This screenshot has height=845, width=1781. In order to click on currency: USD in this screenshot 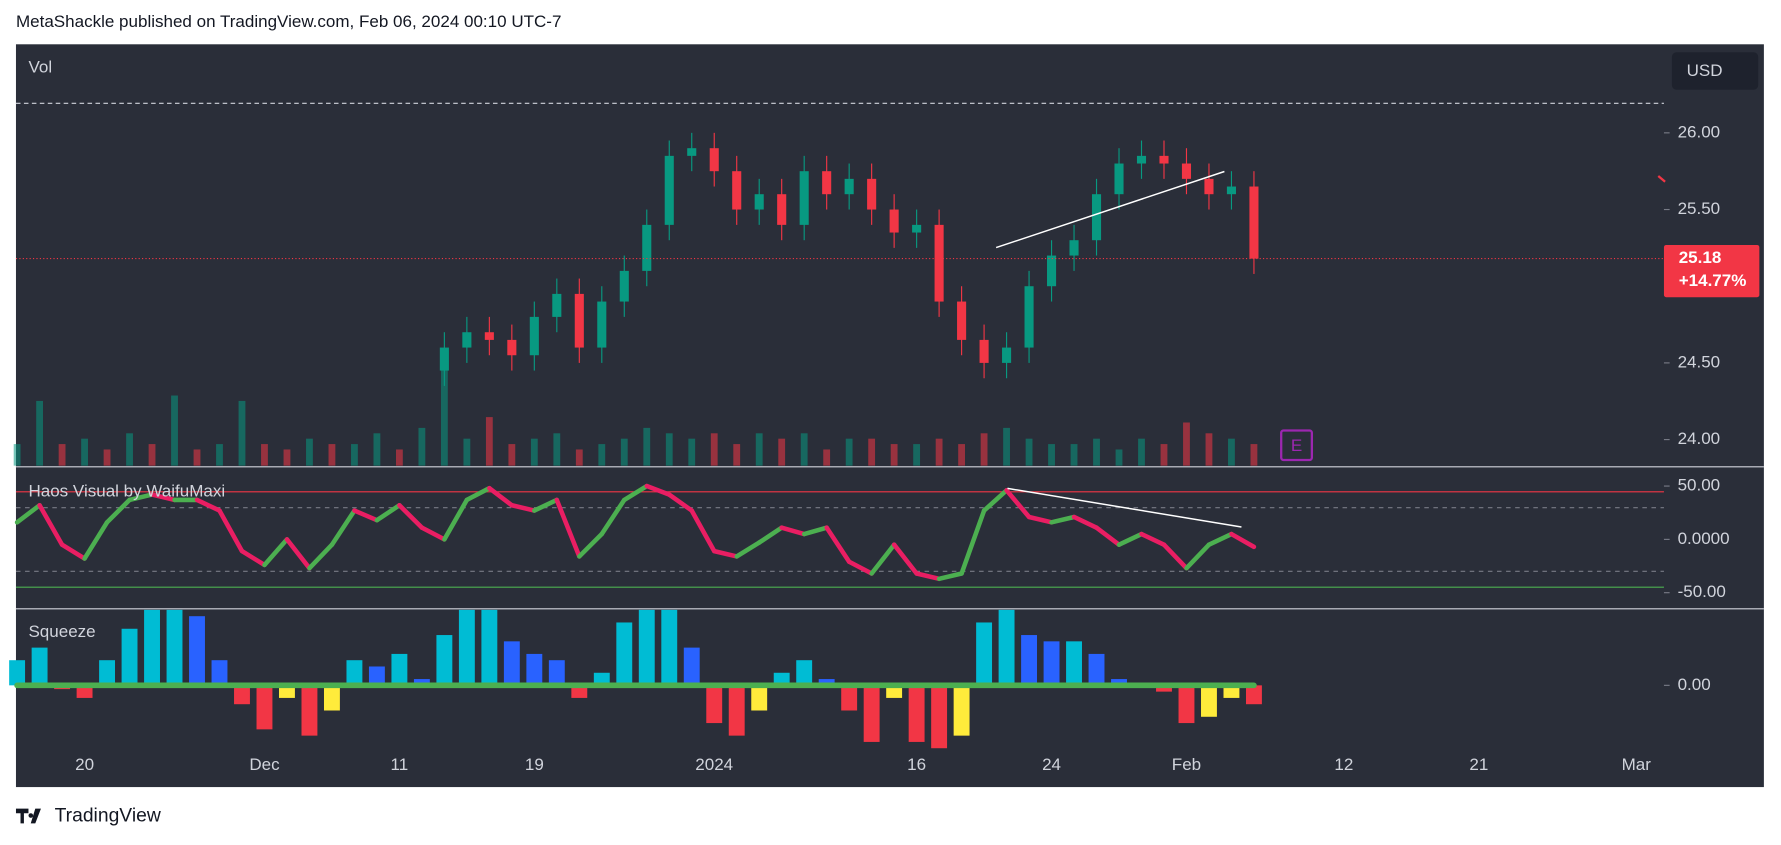, I will do `click(1705, 70)`.